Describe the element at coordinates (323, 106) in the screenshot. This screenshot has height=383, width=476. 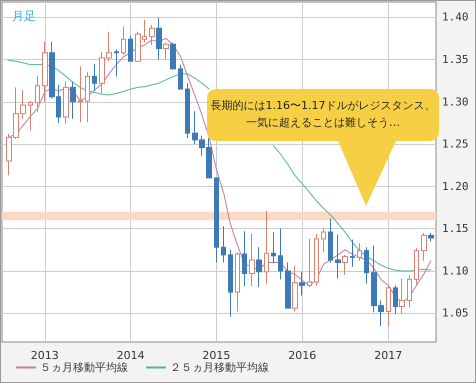
I see `annotation: 長期的には1.16〜1.17ドルがレジスタンス、` at that location.